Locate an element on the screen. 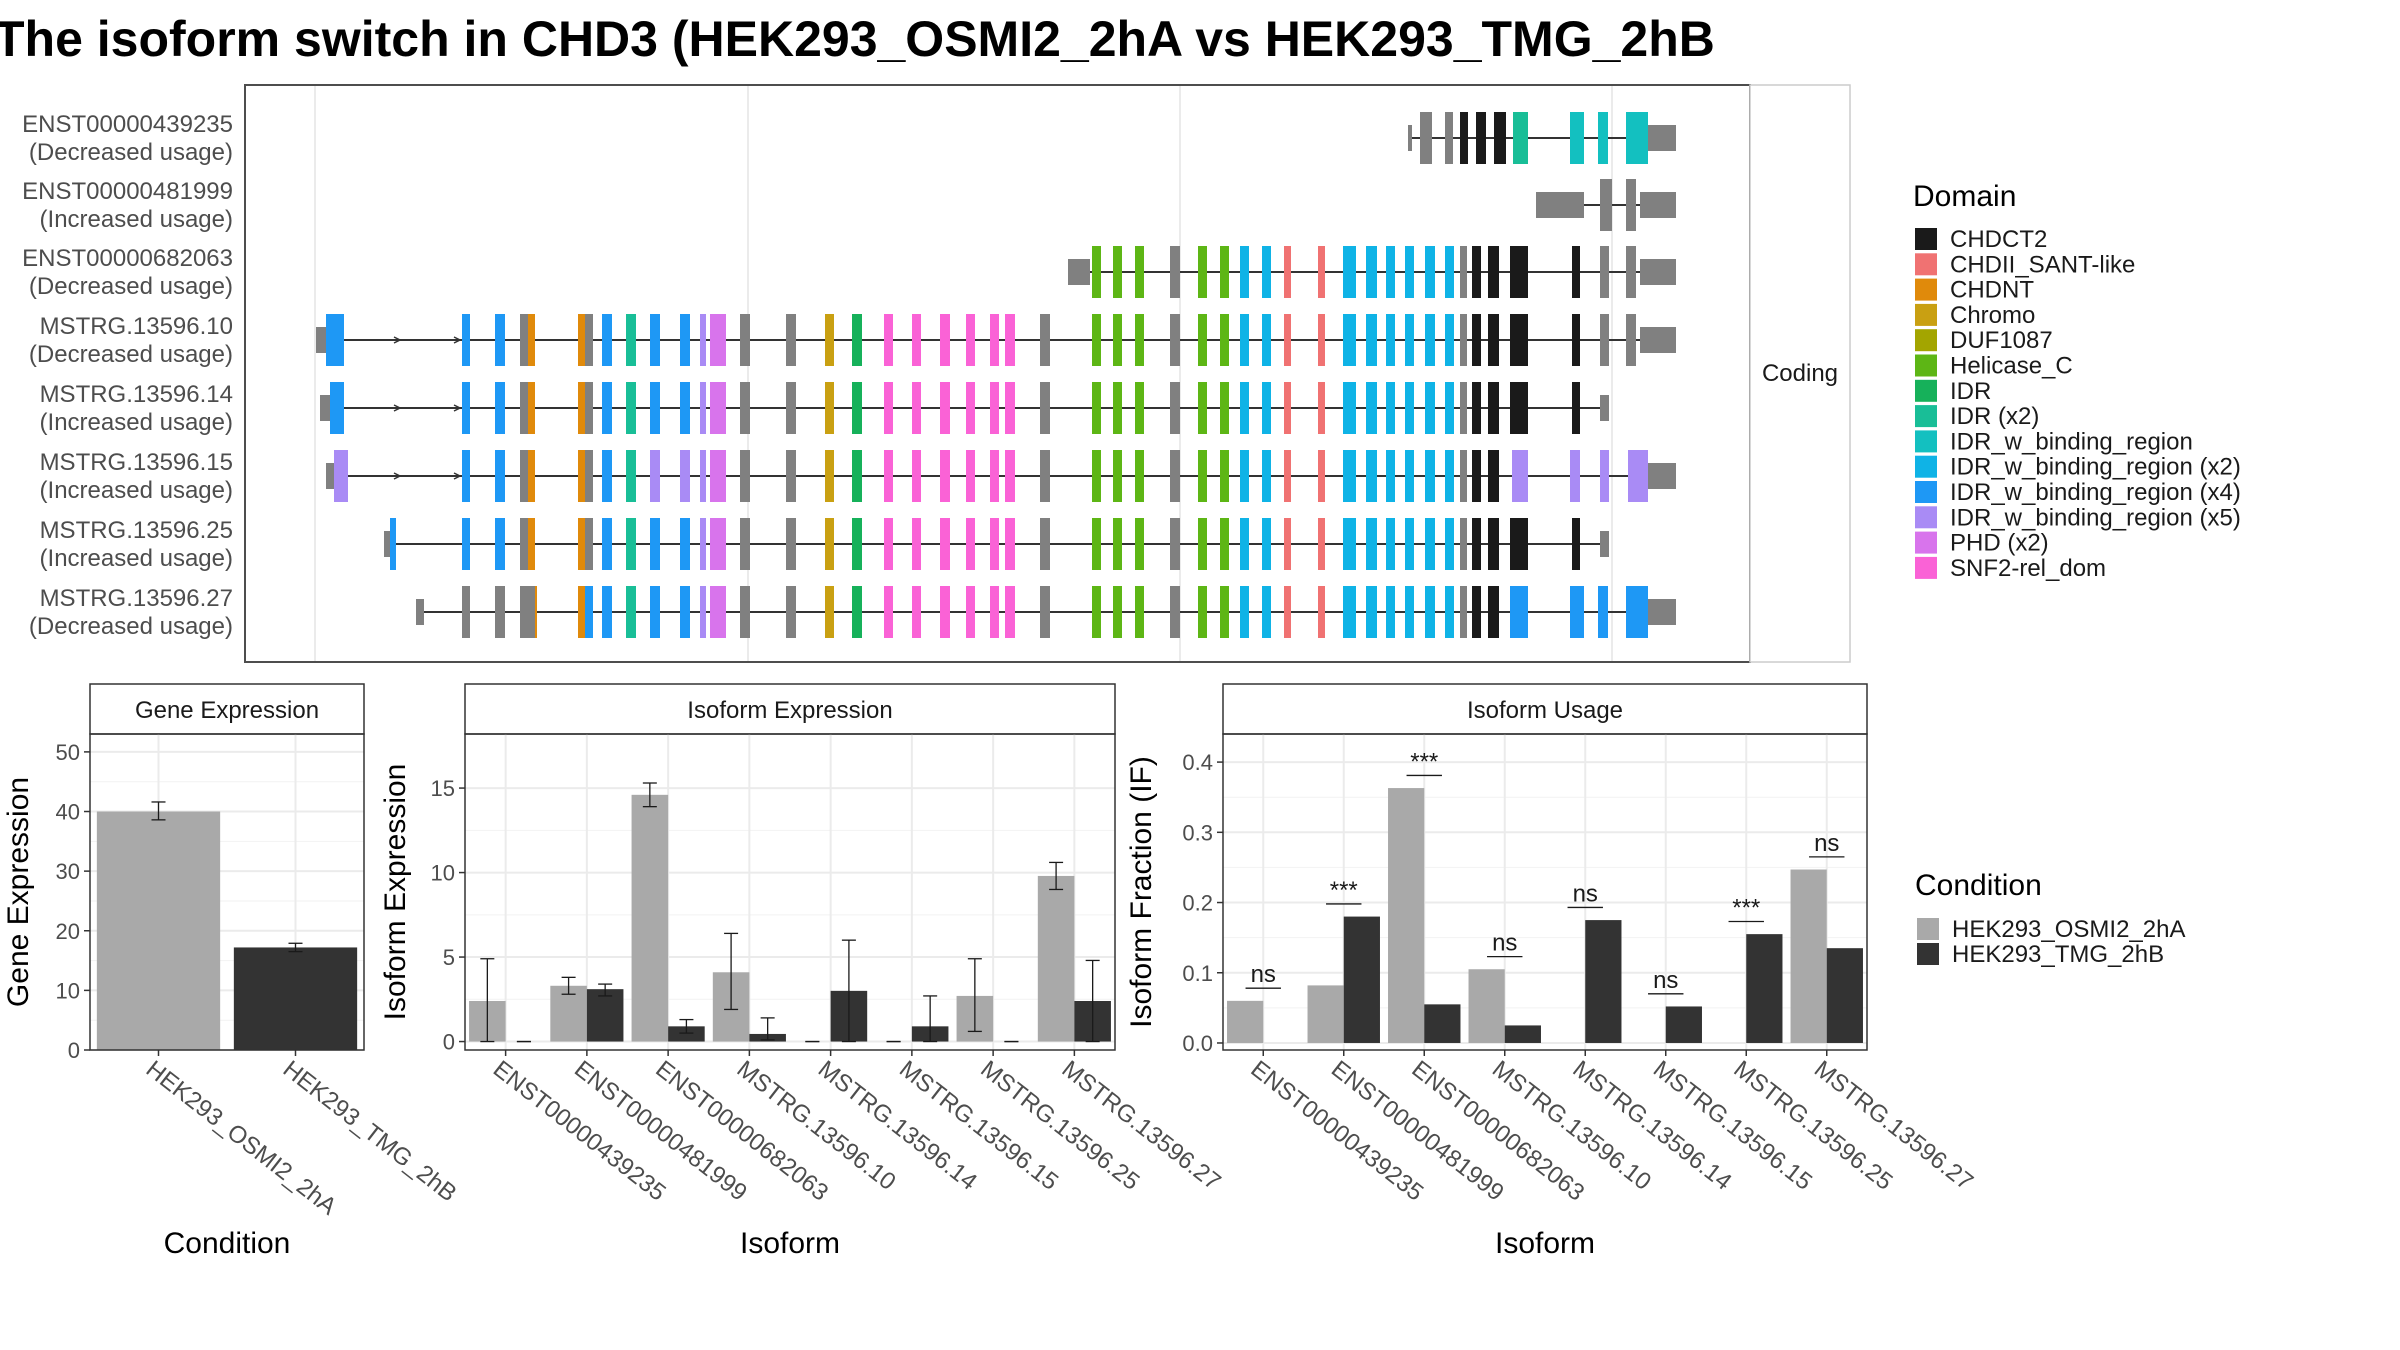 Image resolution: width=2400 pixels, height=1350 pixels. domain-legend-label: SNF2-rel_dom is located at coordinates (2028, 568).